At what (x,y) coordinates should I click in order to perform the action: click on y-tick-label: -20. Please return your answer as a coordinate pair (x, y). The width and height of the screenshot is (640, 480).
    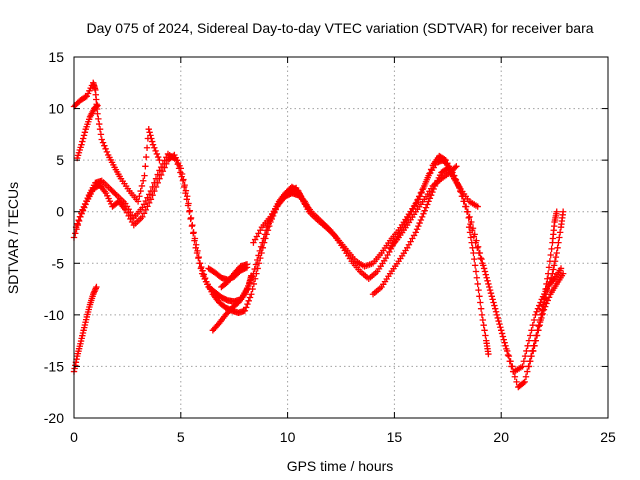
    Looking at the image, I should click on (54, 418).